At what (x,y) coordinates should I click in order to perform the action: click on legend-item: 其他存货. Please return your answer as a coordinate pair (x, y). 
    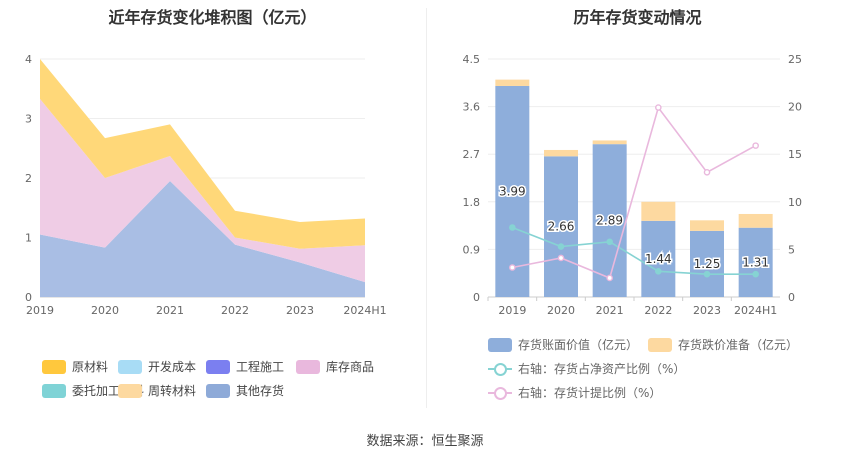
    Looking at the image, I should click on (245, 390).